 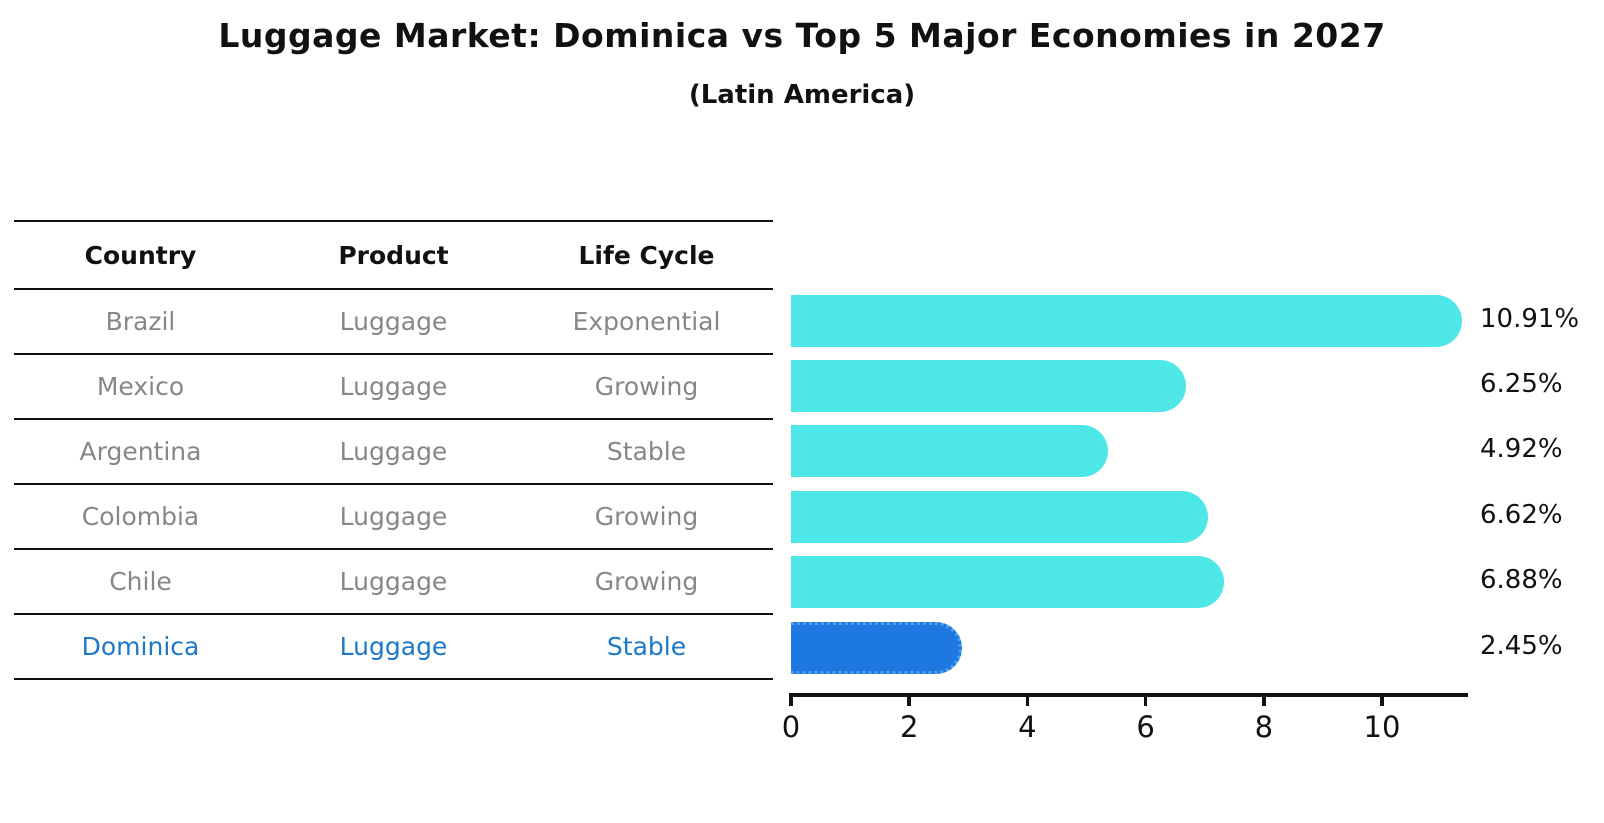 What do you see at coordinates (1521, 514) in the screenshot?
I see `bar-value-label: 6.62%` at bounding box center [1521, 514].